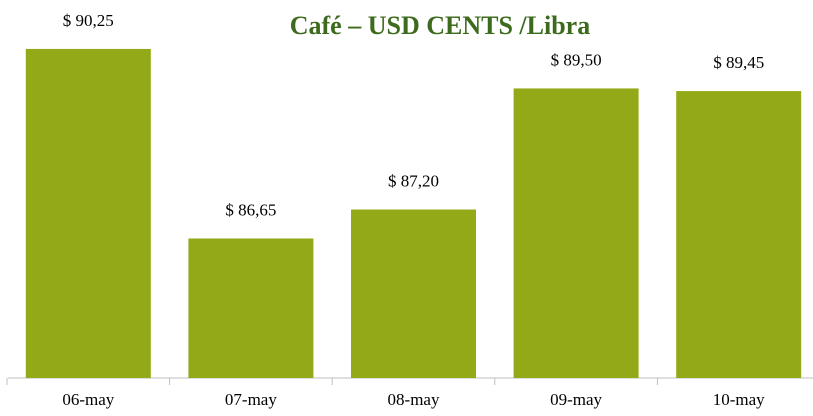 Image resolution: width=813 pixels, height=416 pixels. What do you see at coordinates (88, 399) in the screenshot?
I see `x-tick-label: 06-may` at bounding box center [88, 399].